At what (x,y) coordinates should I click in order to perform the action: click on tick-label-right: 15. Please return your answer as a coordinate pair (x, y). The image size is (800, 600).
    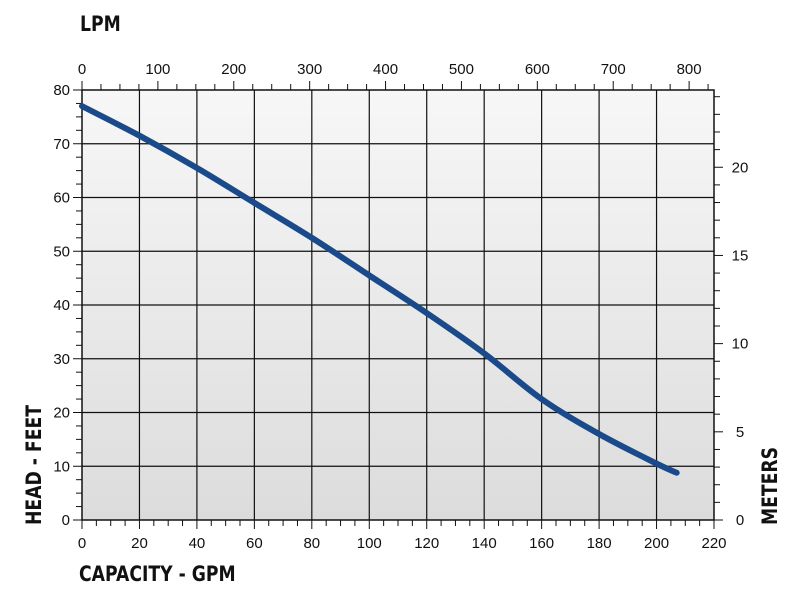
    Looking at the image, I should click on (740, 255).